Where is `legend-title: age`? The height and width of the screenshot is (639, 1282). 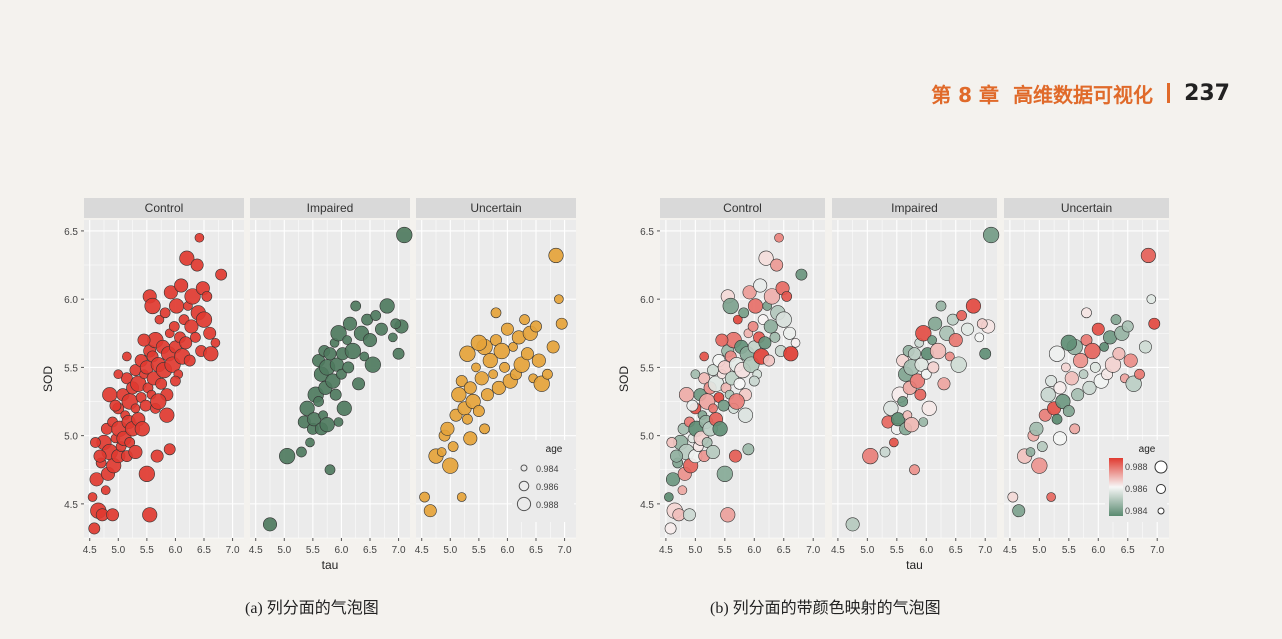 legend-title: age is located at coordinates (1147, 449).